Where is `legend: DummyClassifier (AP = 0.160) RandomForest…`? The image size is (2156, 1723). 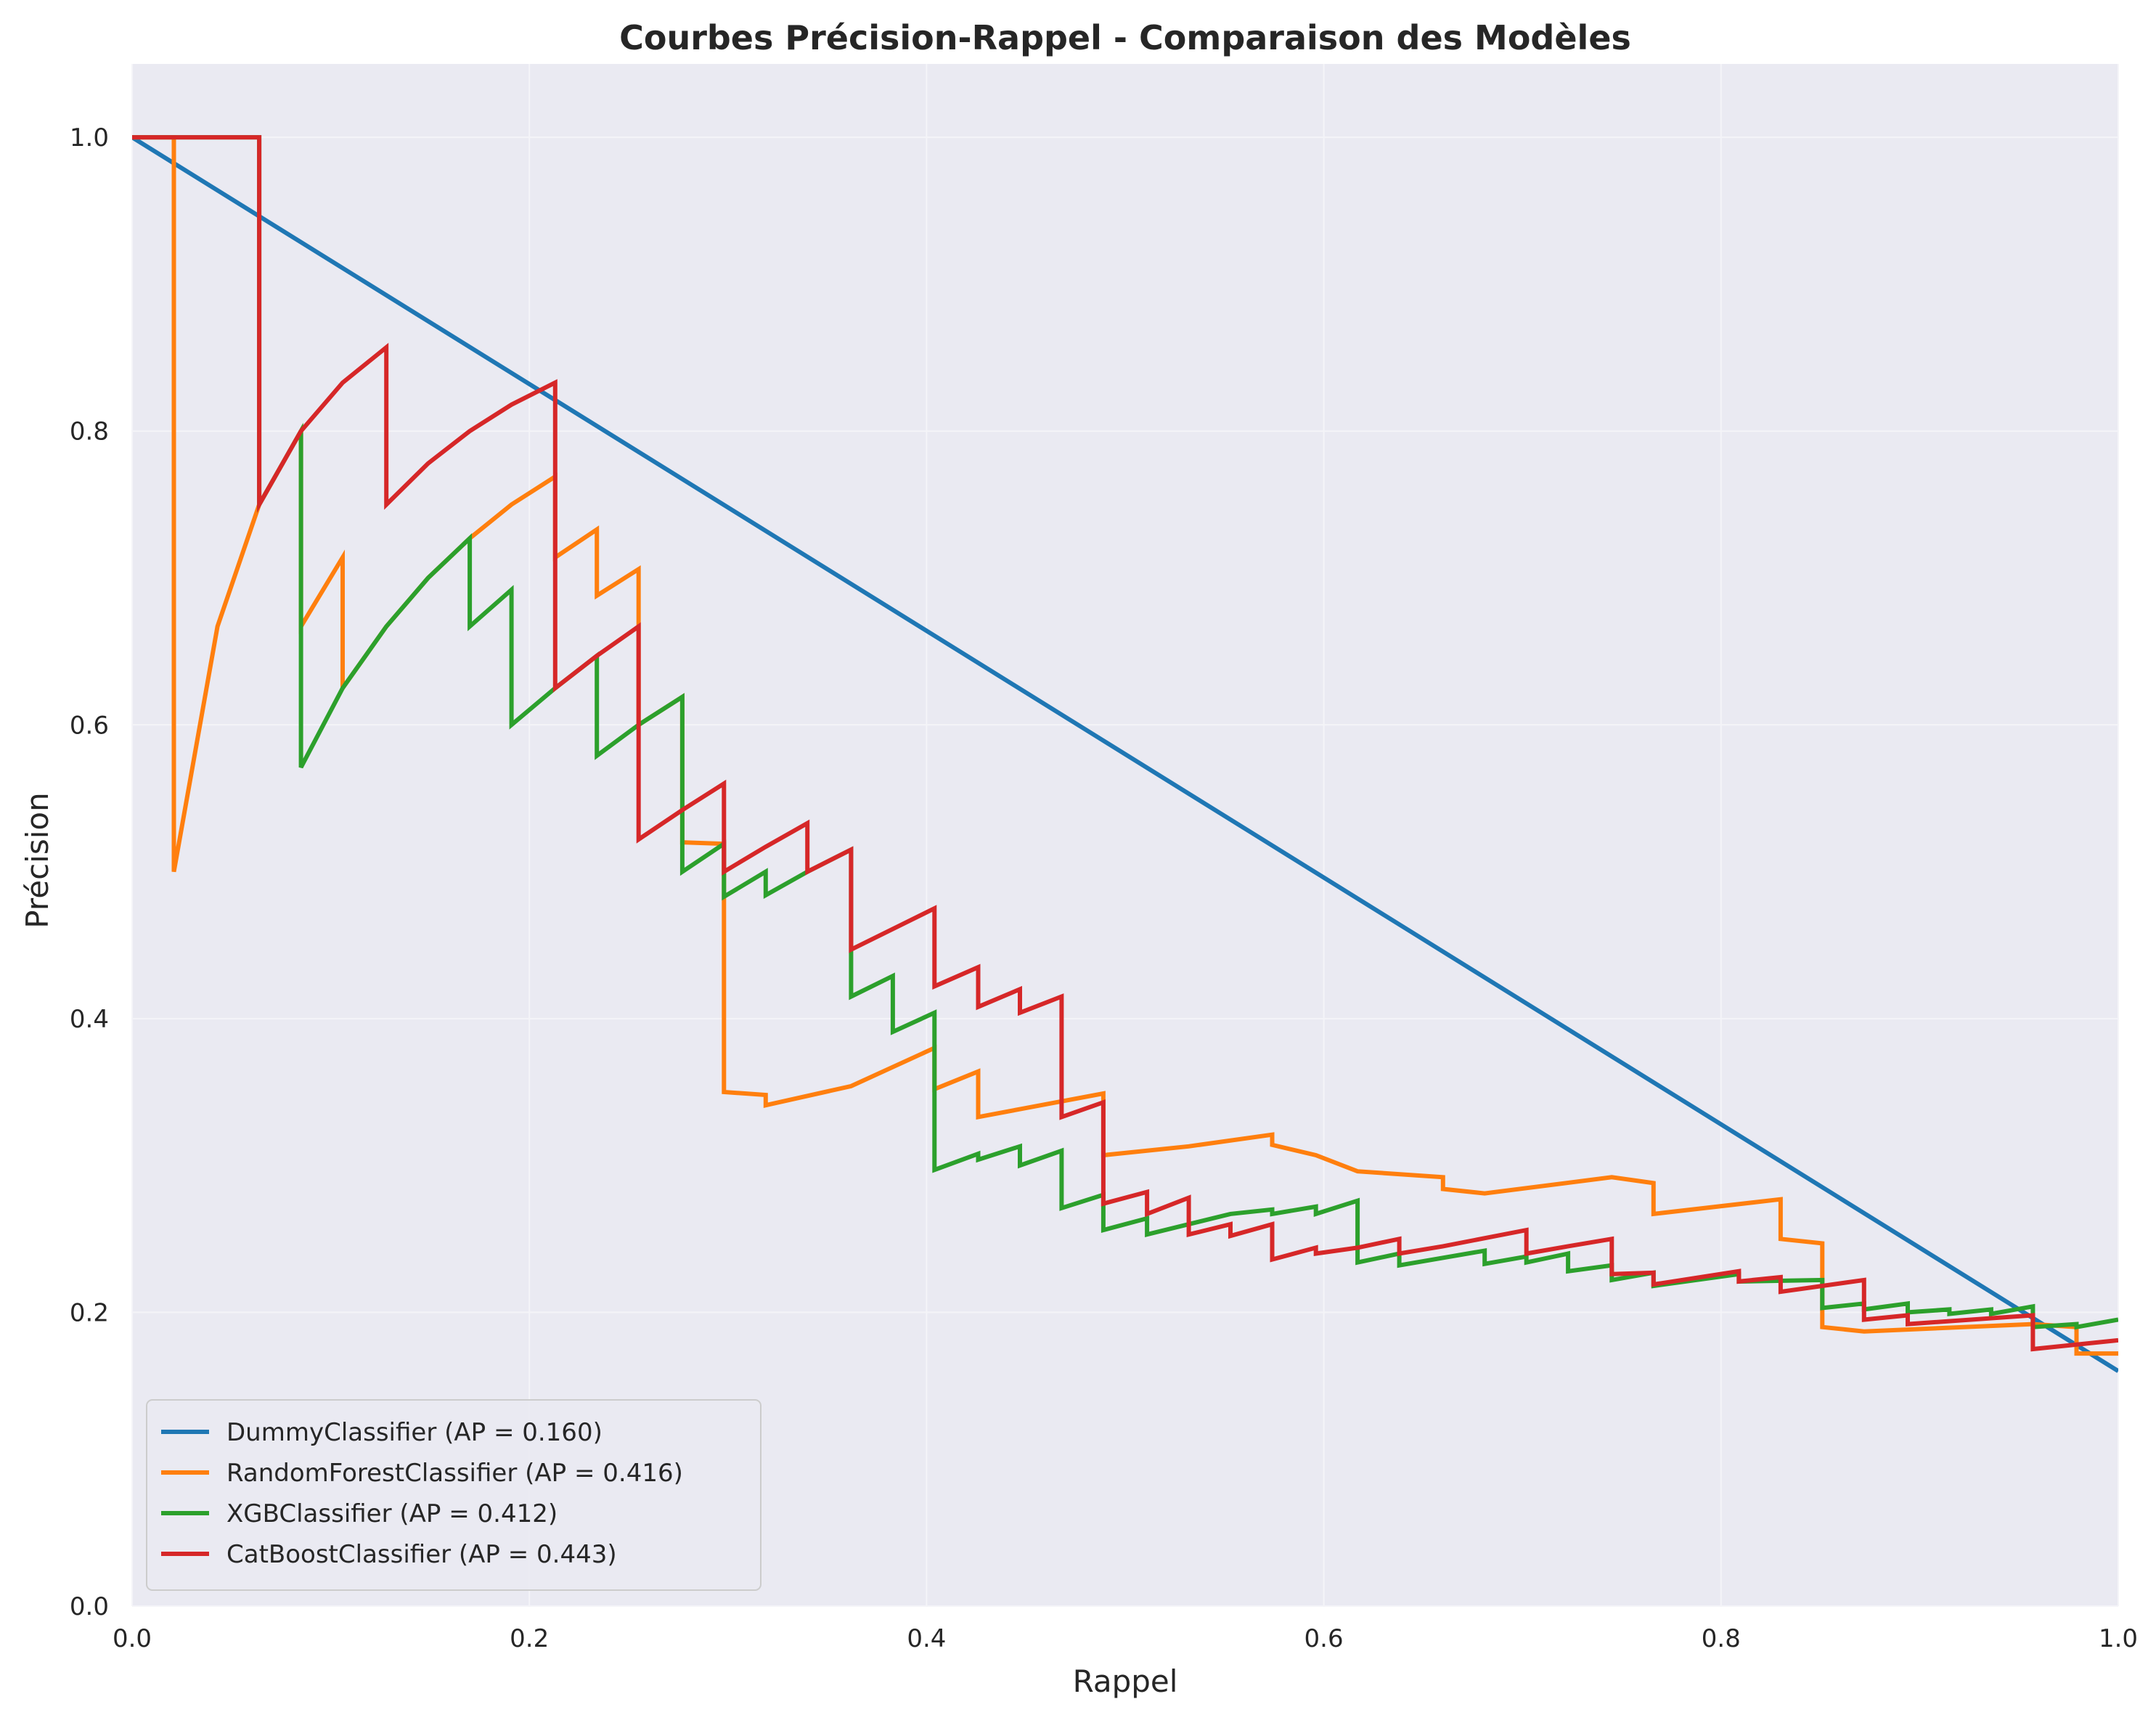
legend: DummyClassifier (AP = 0.160) RandomForest… is located at coordinates (454, 1495).